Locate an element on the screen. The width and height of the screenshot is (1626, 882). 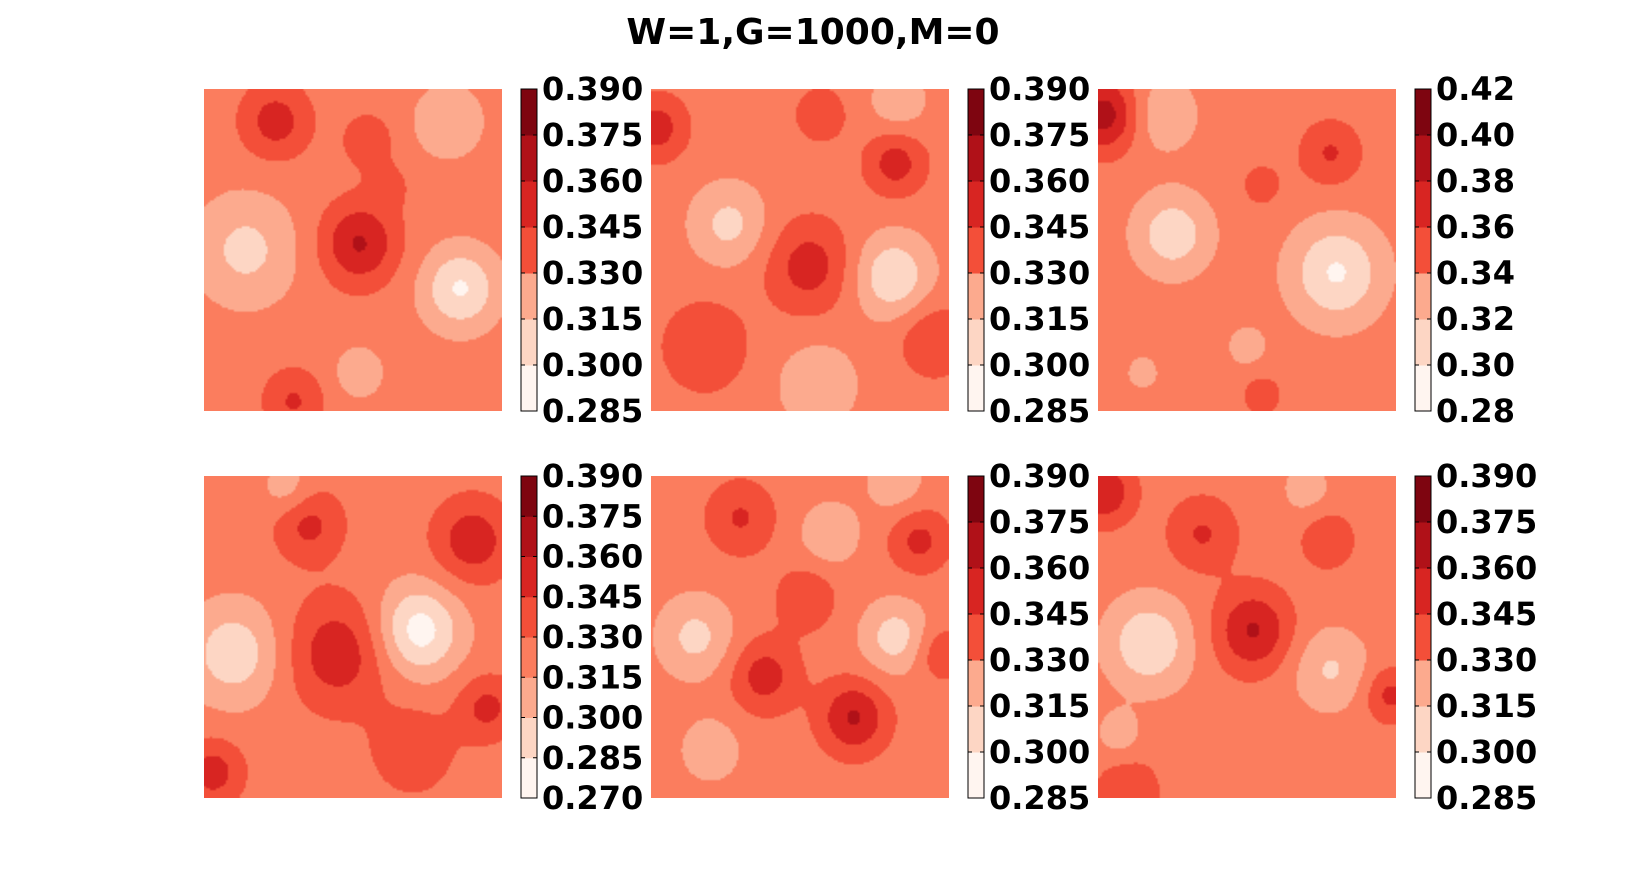
colorbar: 0.42 0.40 0.38 0.36 0.34 0.32 0.30 0.28 is located at coordinates (1464, 250).